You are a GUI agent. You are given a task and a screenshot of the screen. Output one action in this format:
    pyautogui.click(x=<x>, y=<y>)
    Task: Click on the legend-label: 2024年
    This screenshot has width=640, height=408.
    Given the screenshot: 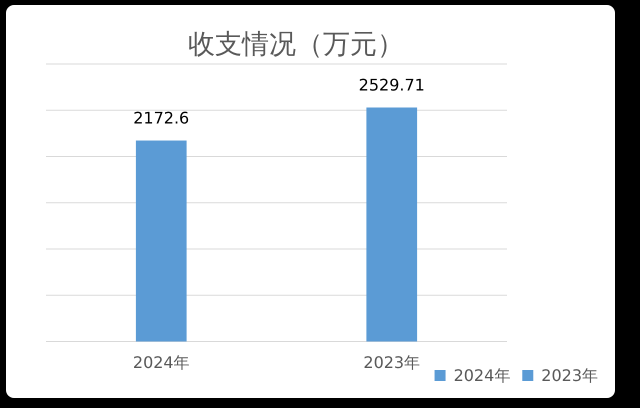 What is the action you would take?
    pyautogui.click(x=482, y=375)
    